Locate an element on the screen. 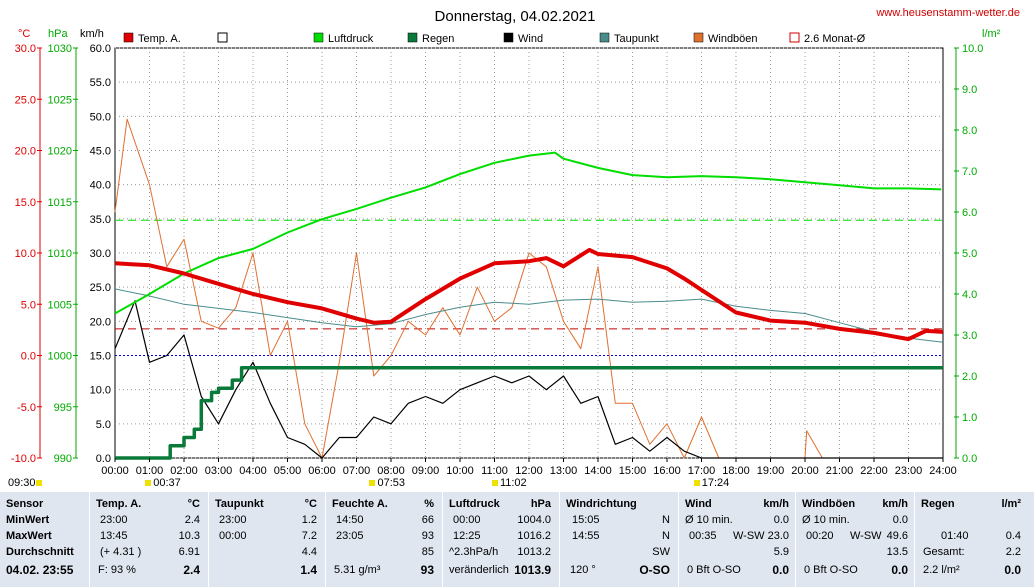  y-tick-rain: 10.0 is located at coordinates (972, 49).